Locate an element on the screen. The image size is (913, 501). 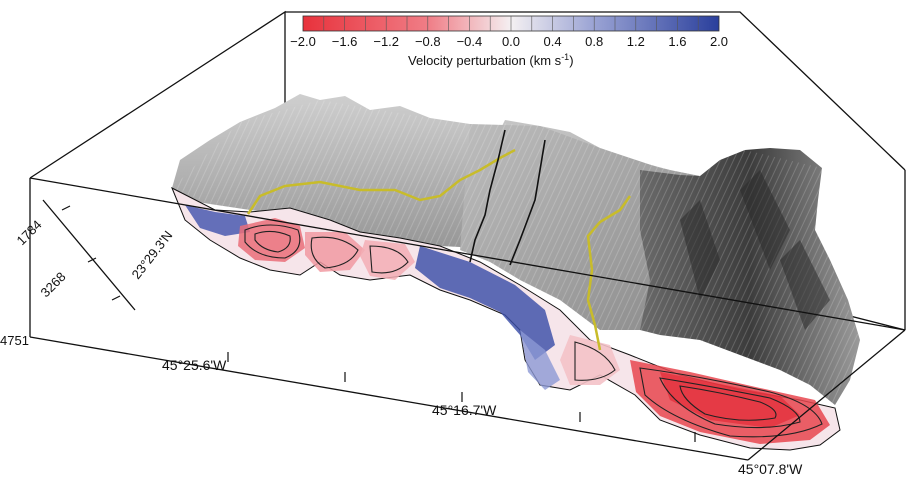
anomaly-positive-mid is located at coordinates (485, 303).